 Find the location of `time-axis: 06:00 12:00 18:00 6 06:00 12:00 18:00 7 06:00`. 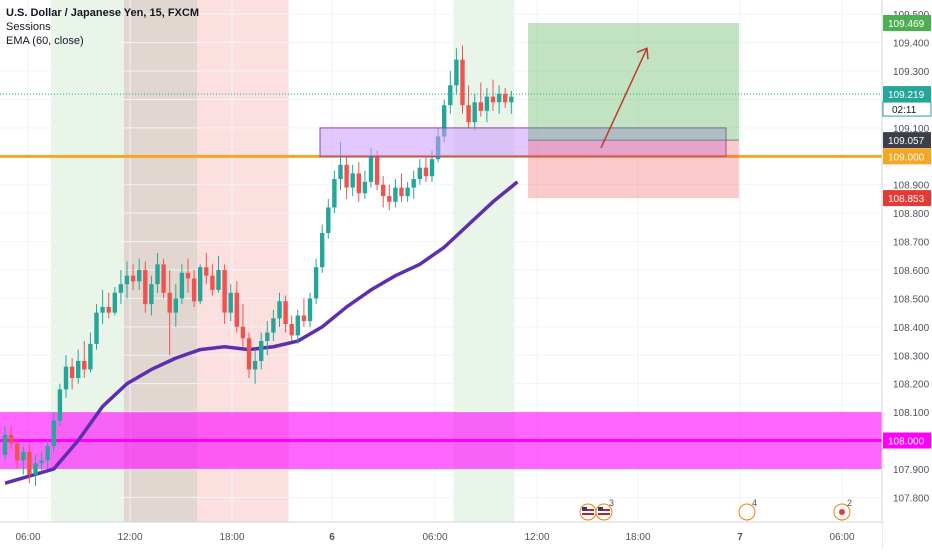

time-axis: 06:00 12:00 18:00 6 06:00 12:00 18:00 7 06:00 is located at coordinates (441, 535).